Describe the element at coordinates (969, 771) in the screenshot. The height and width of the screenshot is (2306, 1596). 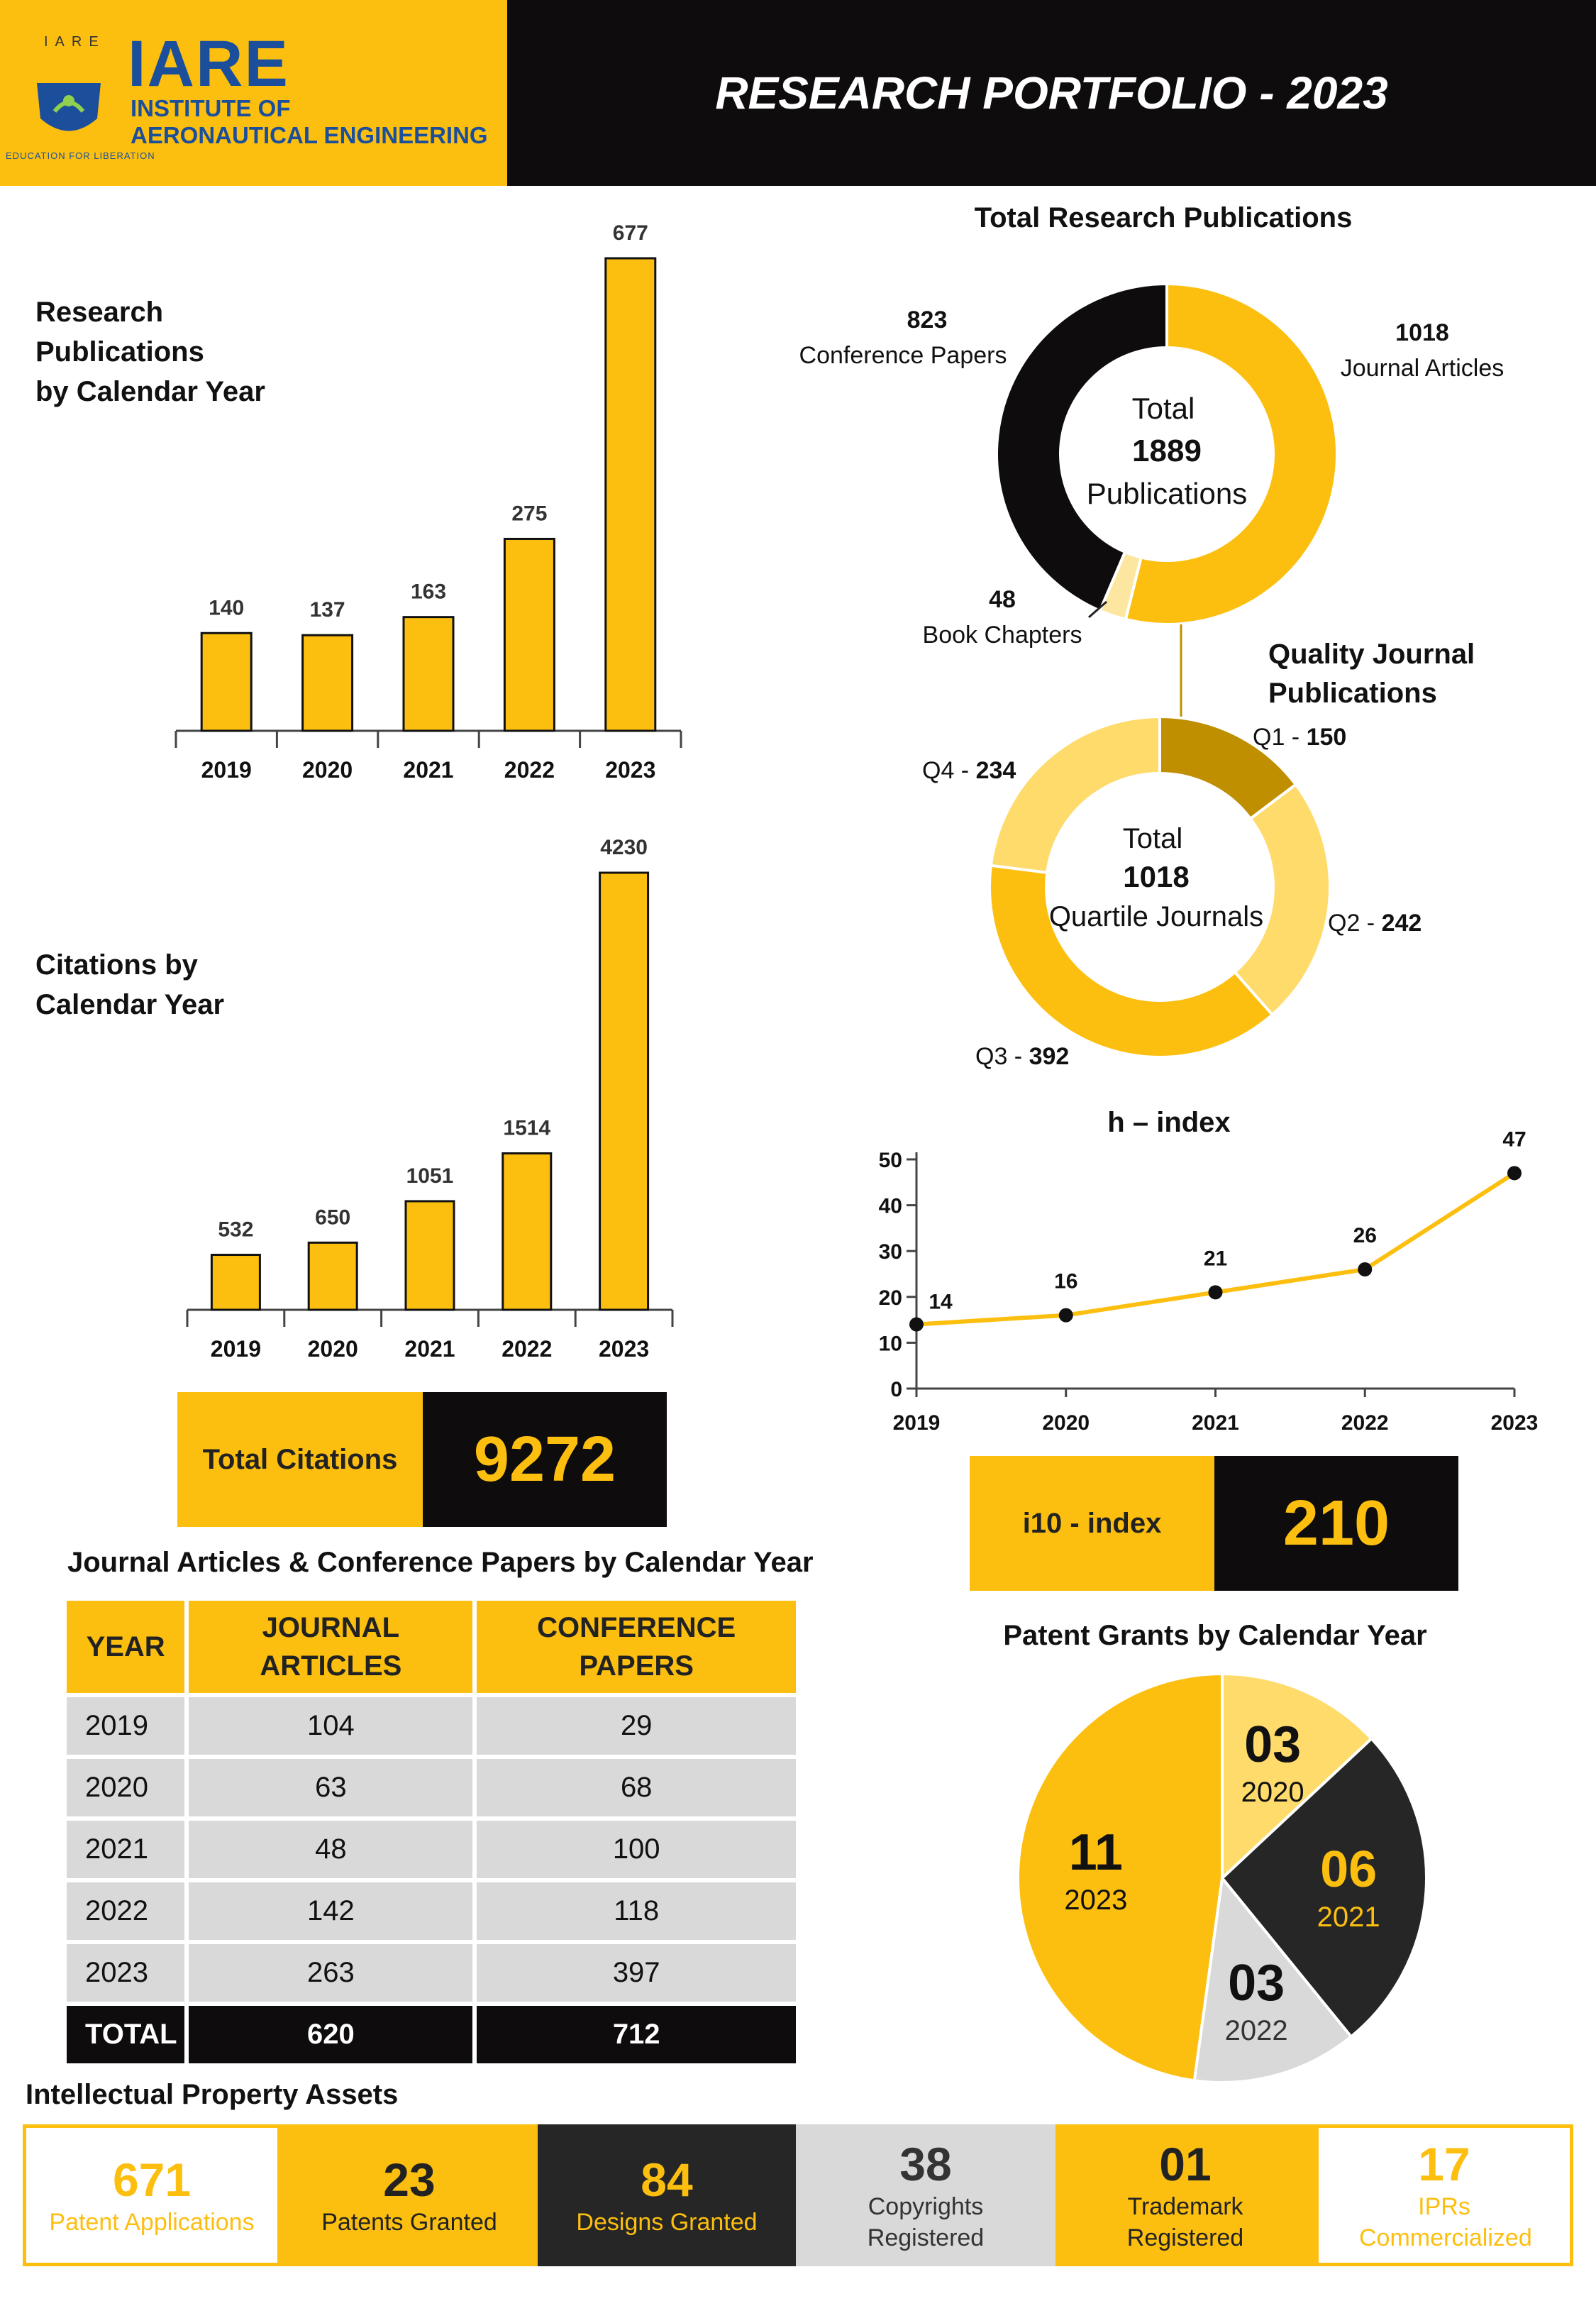
I see `label-q4: Q4 - 234` at that location.